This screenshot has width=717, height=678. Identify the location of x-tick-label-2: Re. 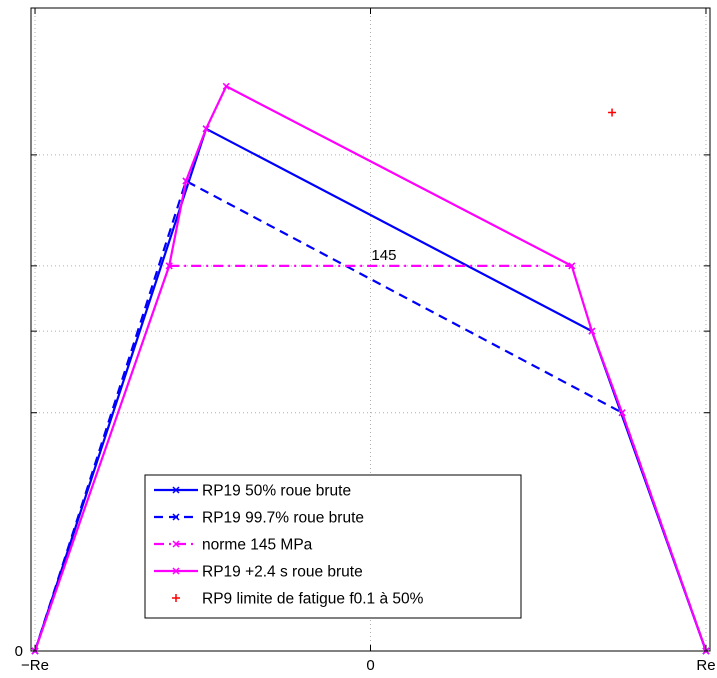
(705, 665).